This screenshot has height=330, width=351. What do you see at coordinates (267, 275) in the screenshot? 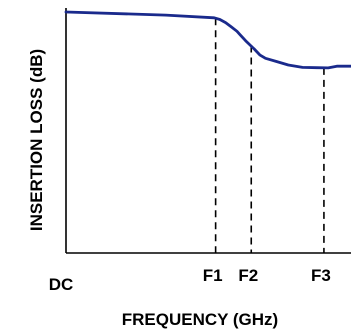
I see `marker-labels: F1 F2 F3` at bounding box center [267, 275].